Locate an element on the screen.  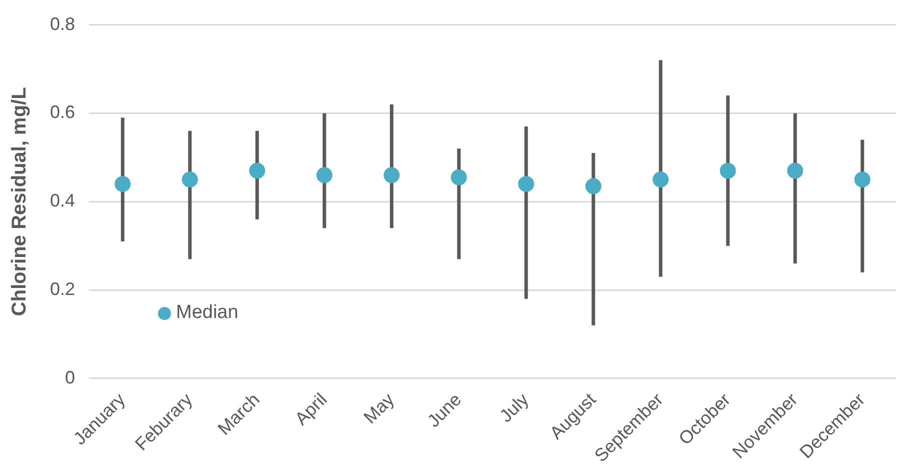
legend-label: Median is located at coordinates (207, 313).